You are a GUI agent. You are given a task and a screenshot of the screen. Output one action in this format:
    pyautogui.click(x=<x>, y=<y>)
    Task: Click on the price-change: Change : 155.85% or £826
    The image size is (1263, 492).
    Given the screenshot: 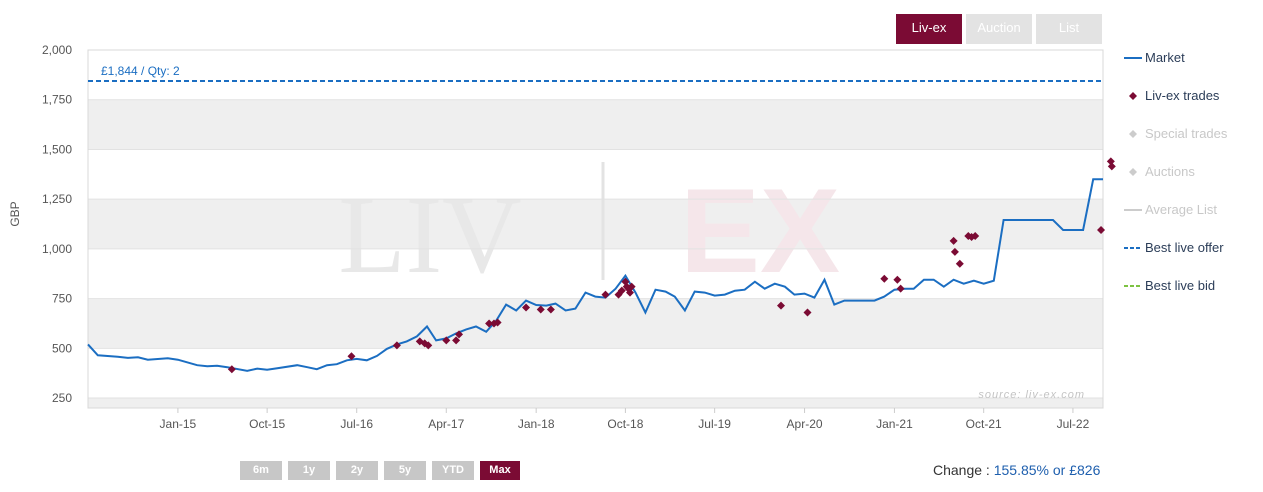 What is the action you would take?
    pyautogui.click(x=1016, y=470)
    